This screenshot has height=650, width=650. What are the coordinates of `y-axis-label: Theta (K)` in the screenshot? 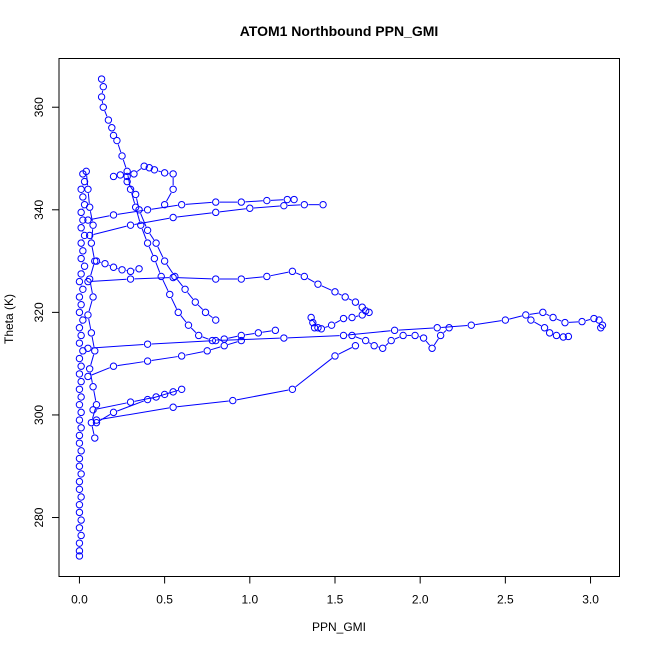 It's located at (9, 319).